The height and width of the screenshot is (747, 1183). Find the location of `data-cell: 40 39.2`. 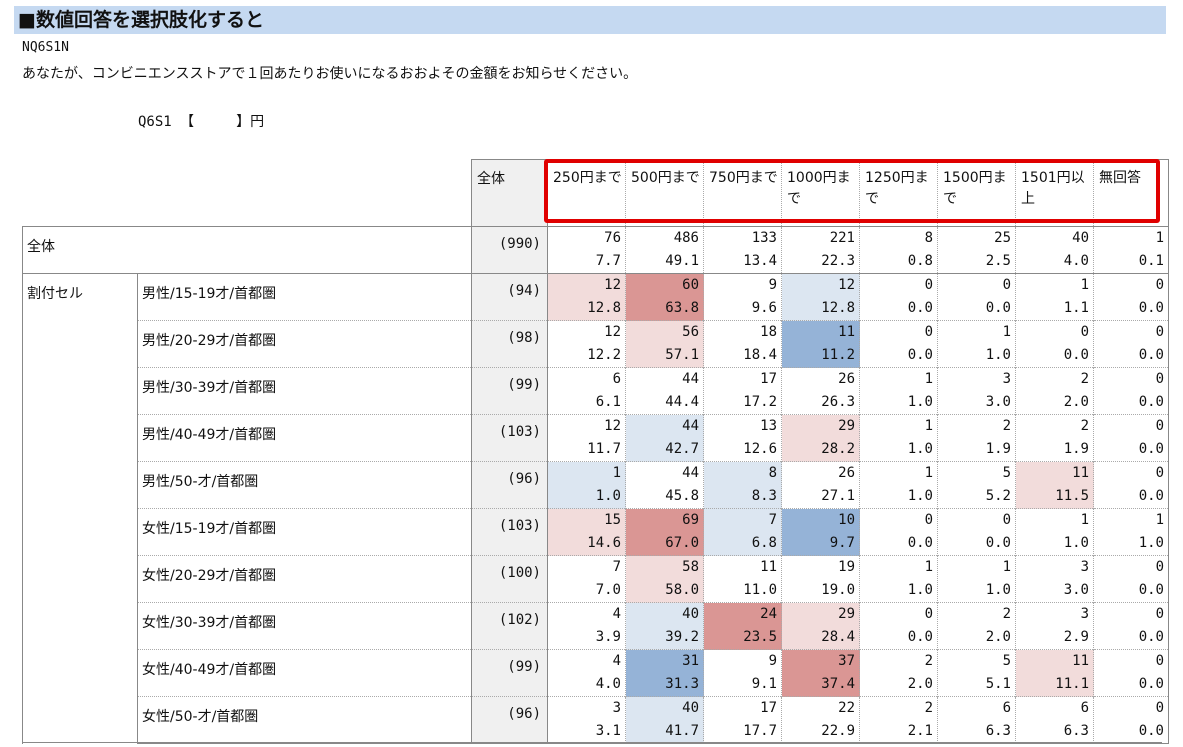

data-cell: 40 39.2 is located at coordinates (664, 626).